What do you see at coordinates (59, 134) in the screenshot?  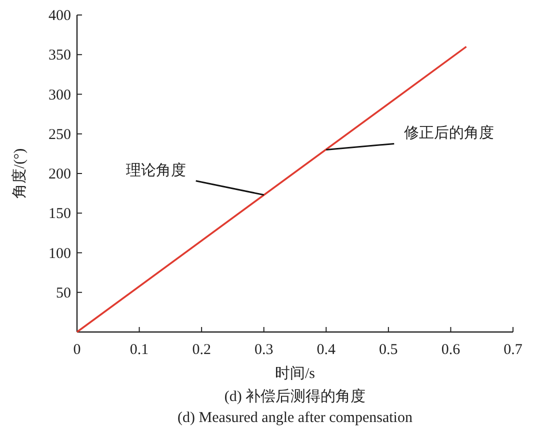 I see `y-tick-label: 250` at bounding box center [59, 134].